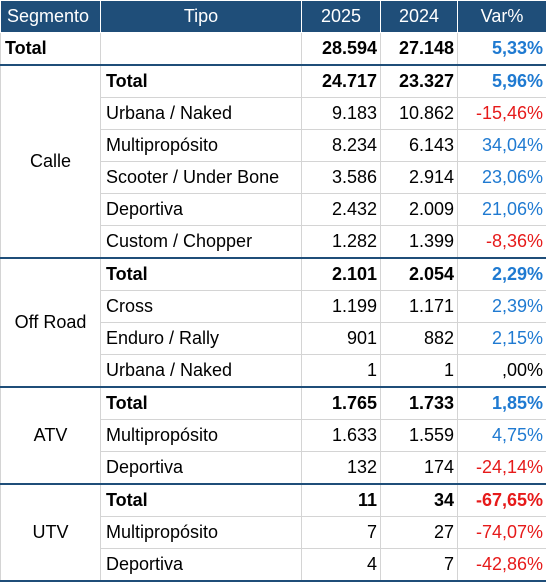 The height and width of the screenshot is (582, 546). What do you see at coordinates (502, 565) in the screenshot?
I see `var-cell: -42,86%` at bounding box center [502, 565].